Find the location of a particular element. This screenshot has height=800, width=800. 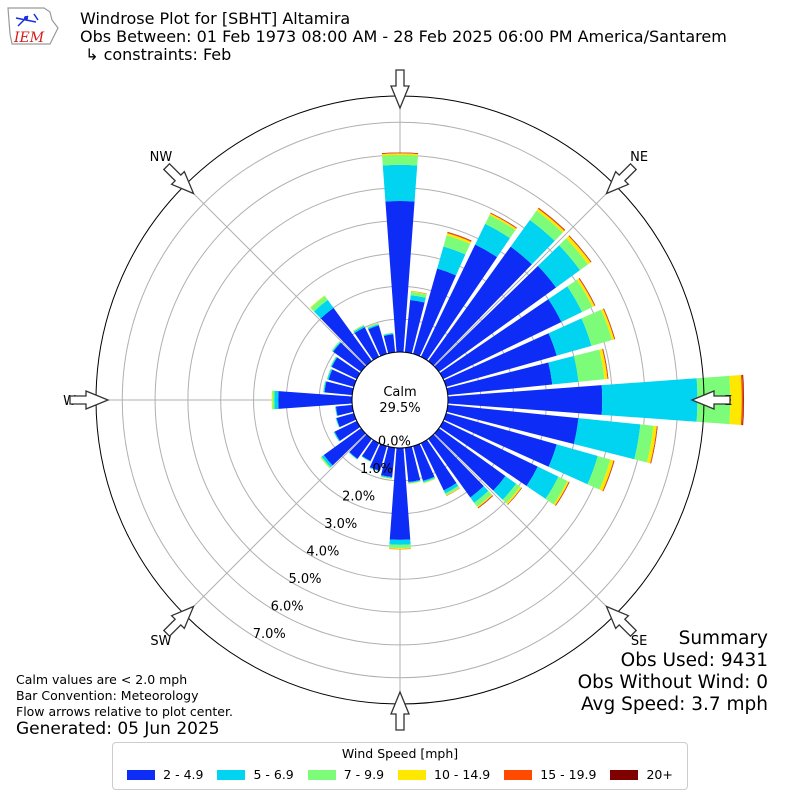

legend-label: 5 - 6.9 is located at coordinates (273, 774).